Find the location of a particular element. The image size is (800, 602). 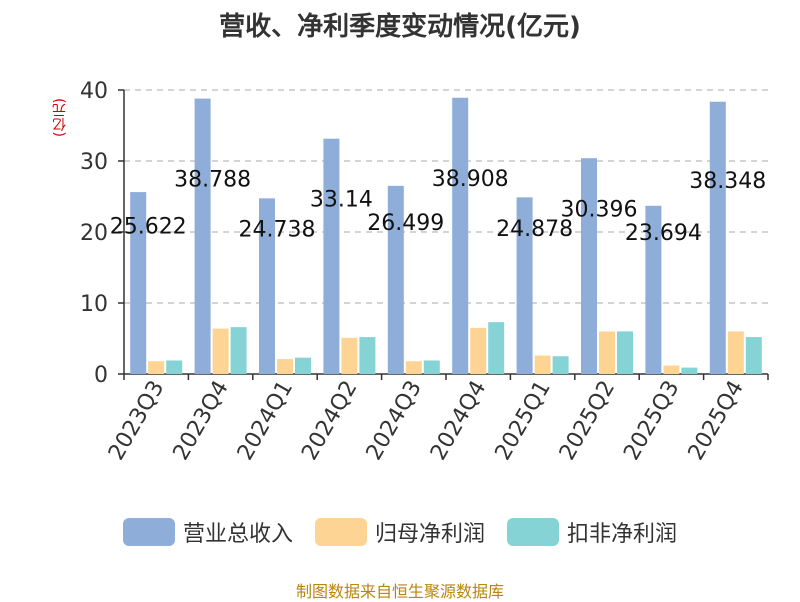

data-label-revenue: 26.499 is located at coordinates (405, 223).